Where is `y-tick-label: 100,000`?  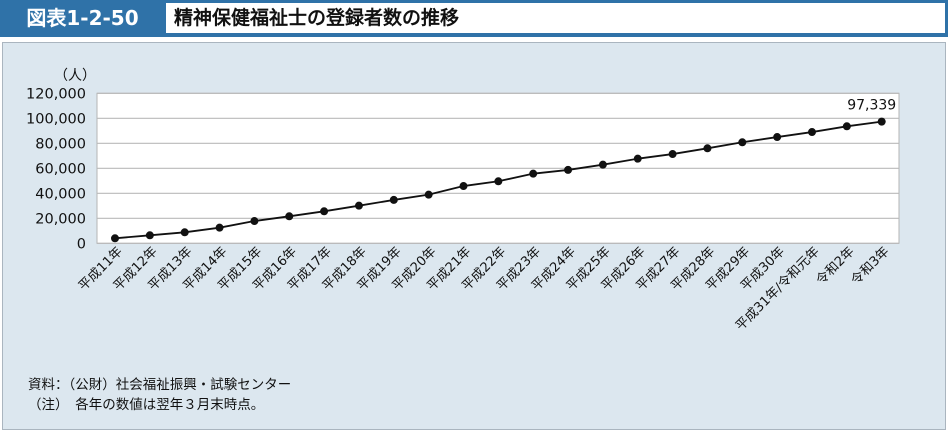 y-tick-label: 100,000 is located at coordinates (56, 119).